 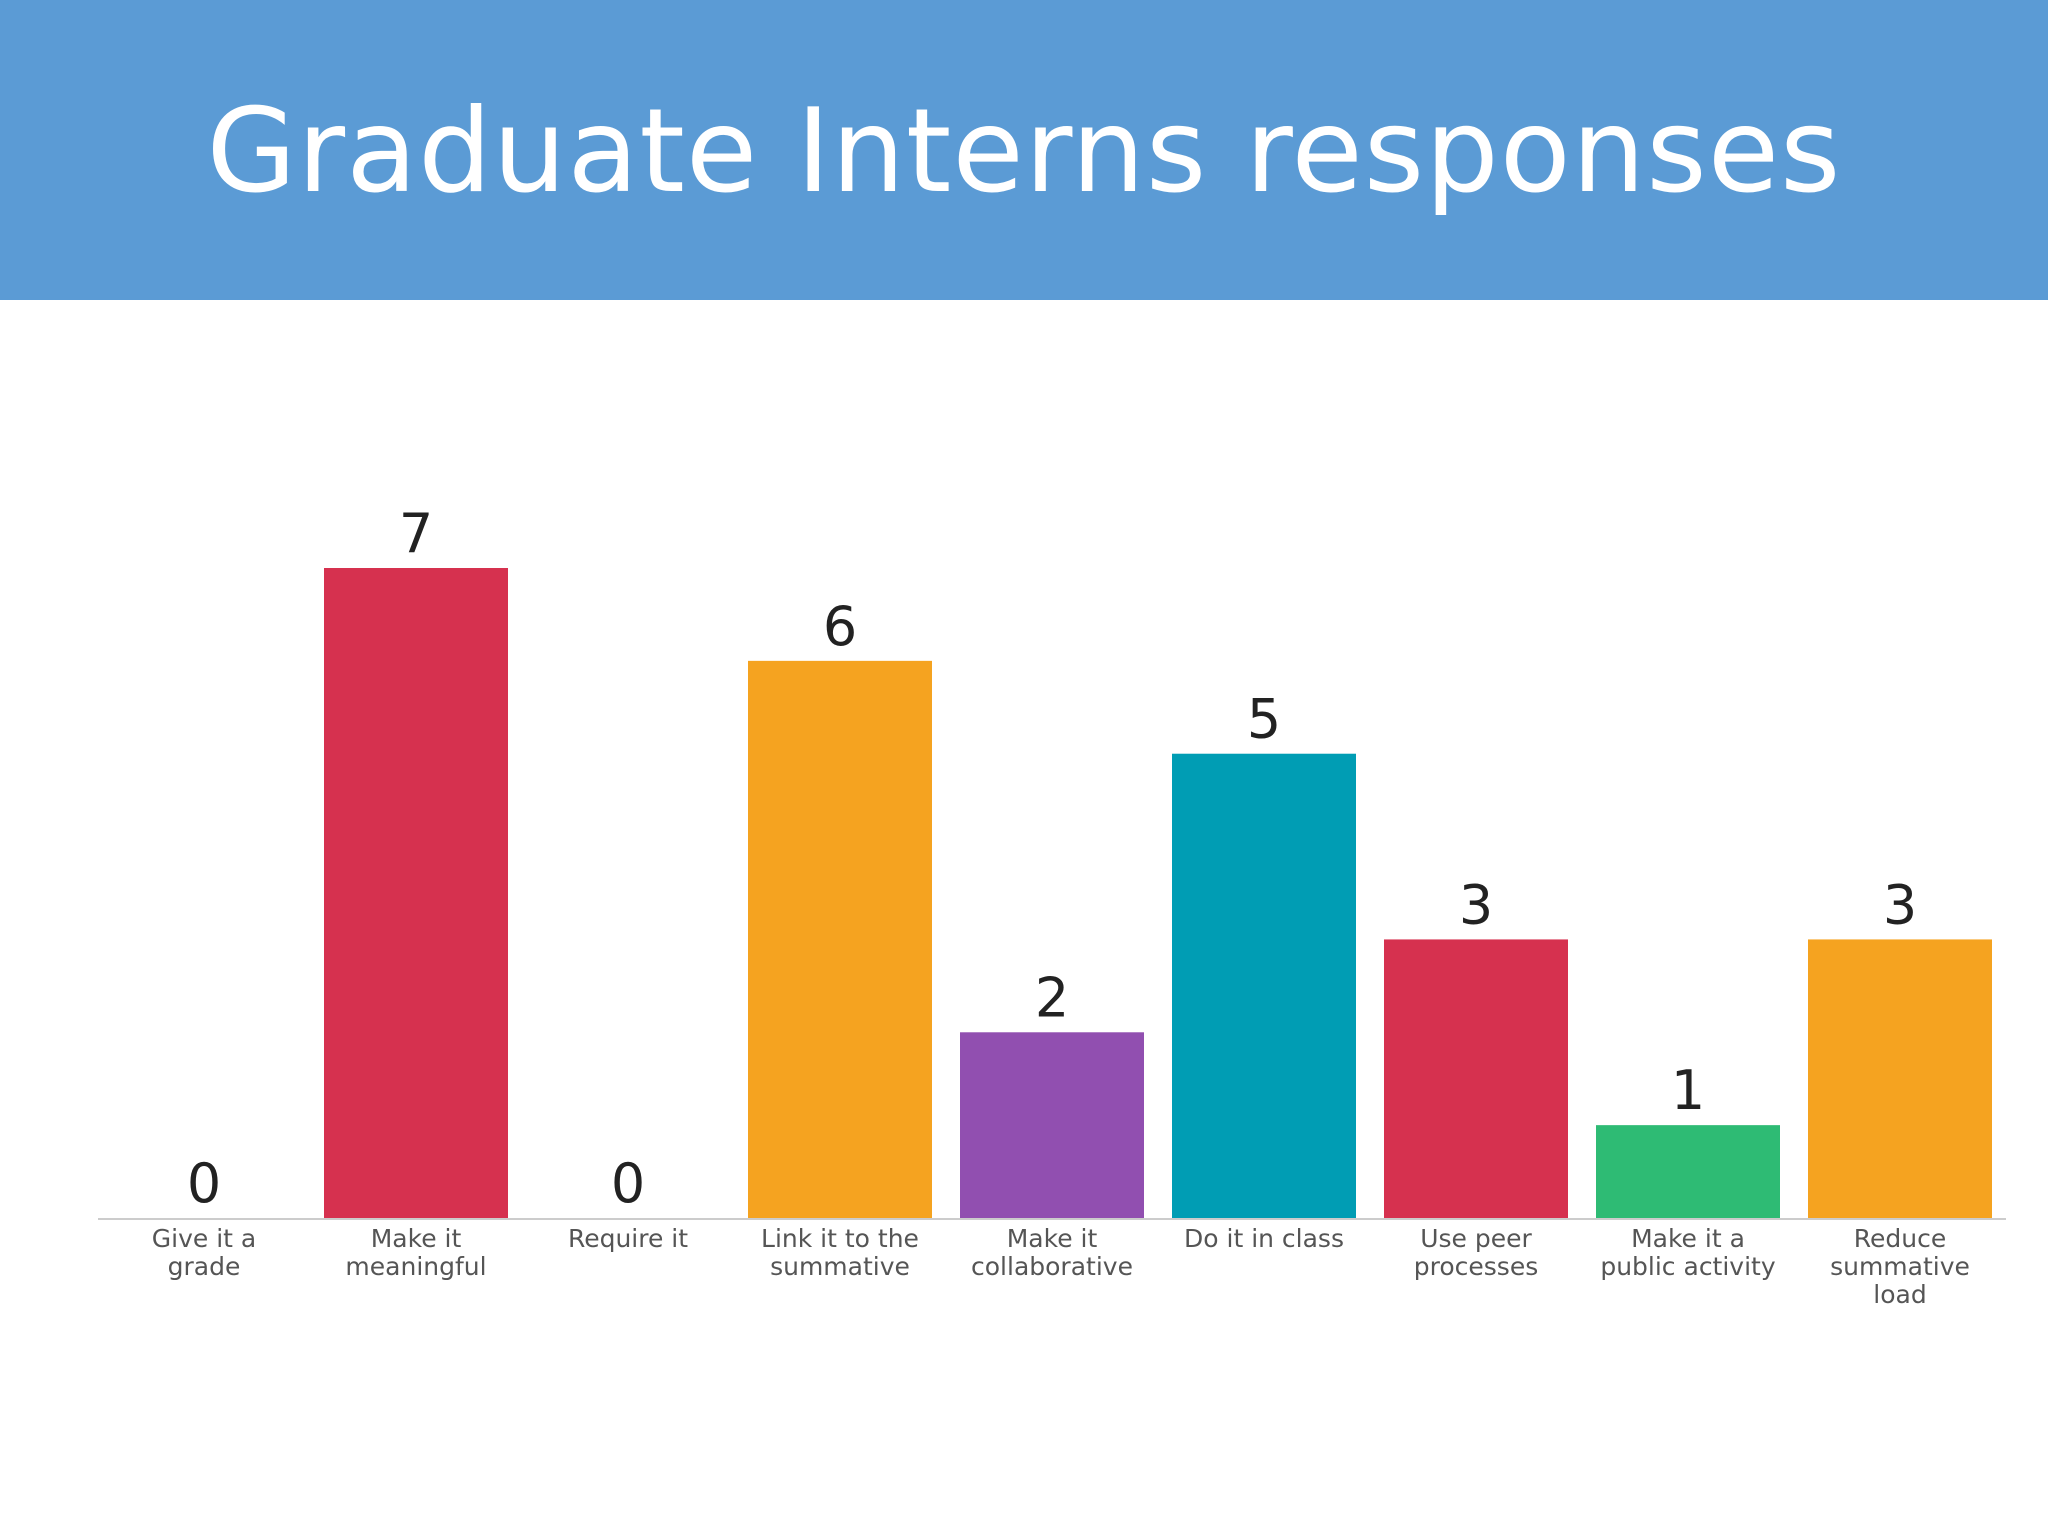 What do you see at coordinates (1688, 1238) in the screenshot?
I see `category-label-line: Make it a` at bounding box center [1688, 1238].